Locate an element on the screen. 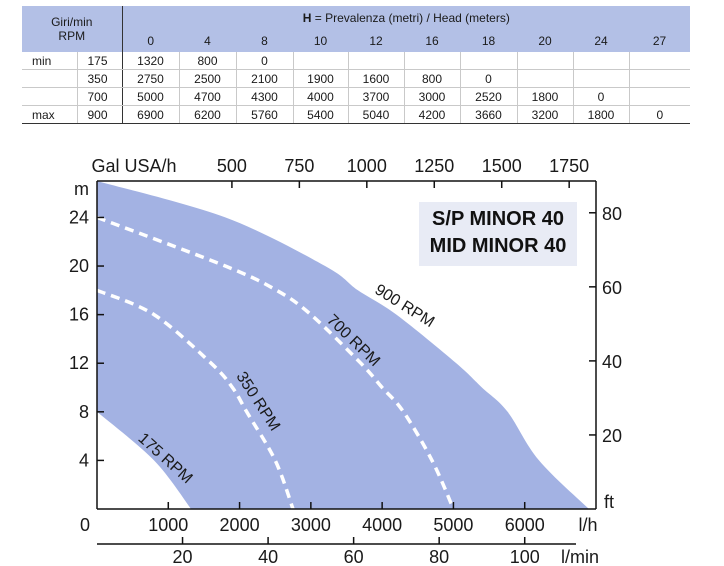  x-tick-label: 1000 is located at coordinates (168, 525).